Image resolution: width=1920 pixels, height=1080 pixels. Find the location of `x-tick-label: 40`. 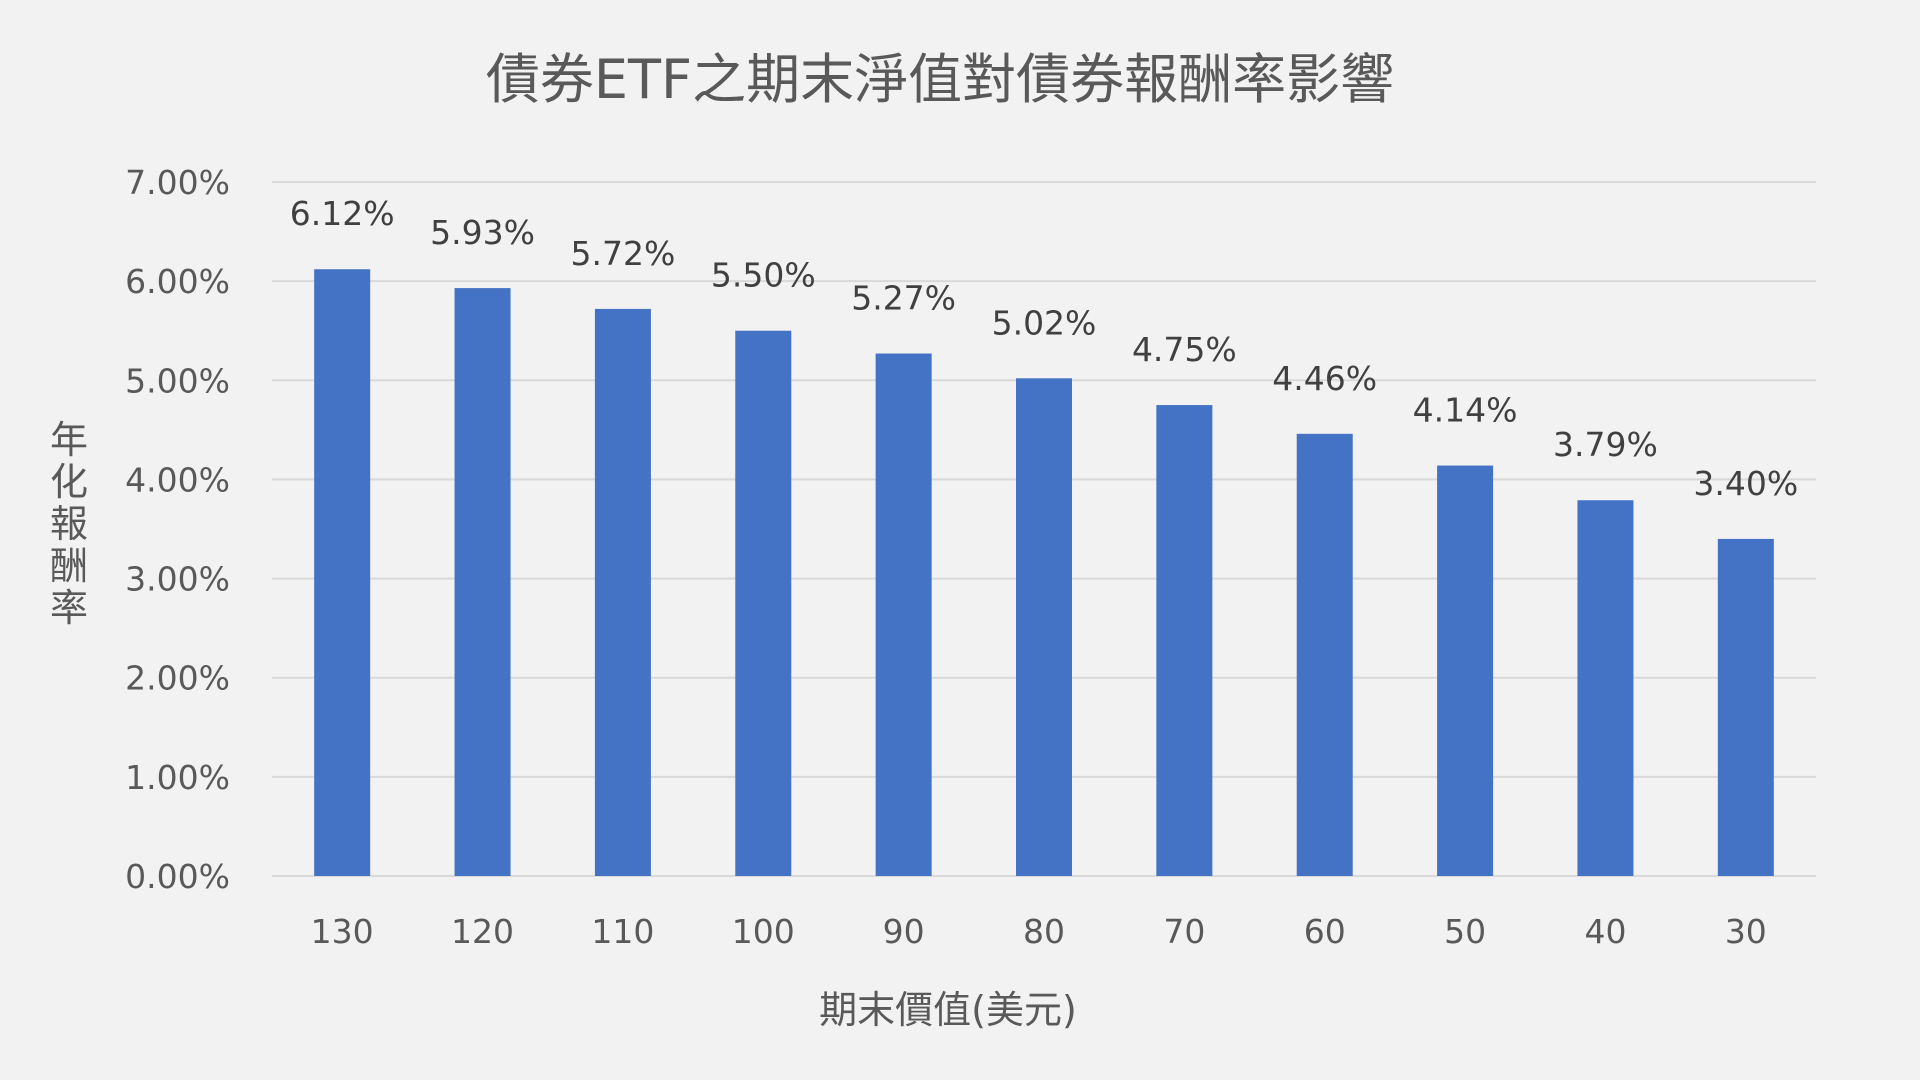

x-tick-label: 40 is located at coordinates (1605, 931).